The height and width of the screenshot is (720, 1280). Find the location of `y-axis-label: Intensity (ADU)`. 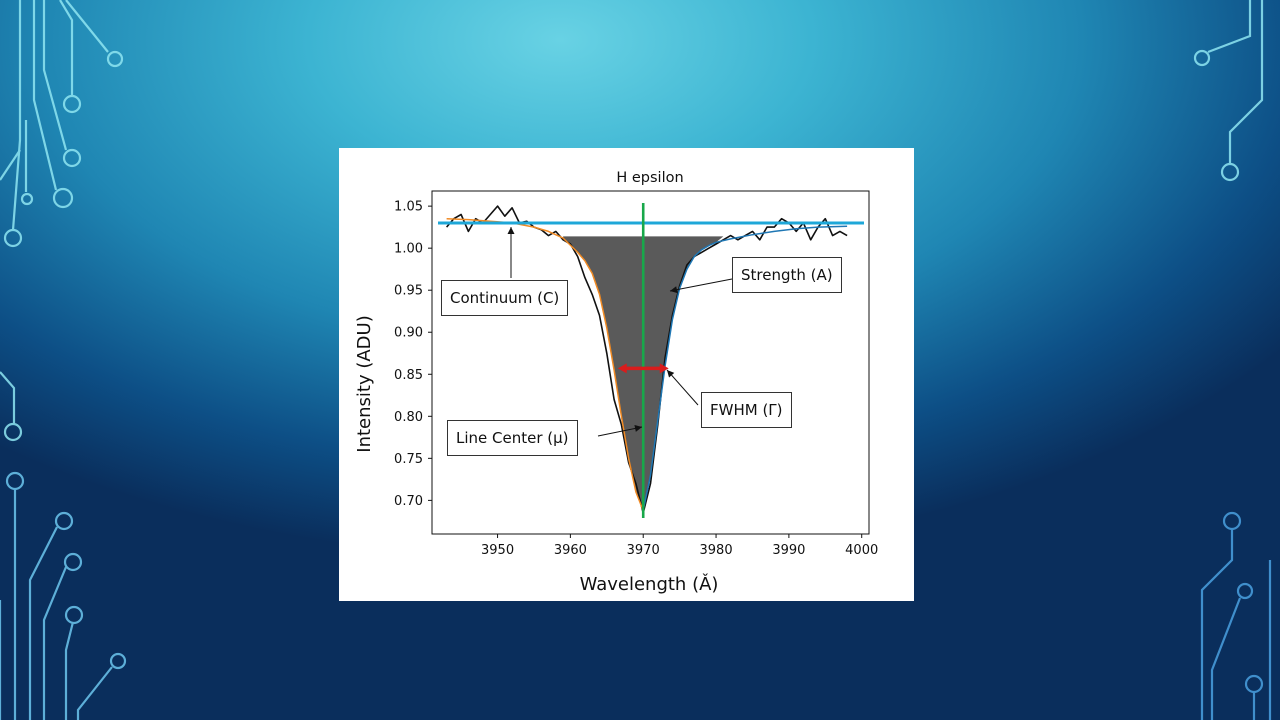

y-axis-label: Intensity (ADU) is located at coordinates (364, 383).